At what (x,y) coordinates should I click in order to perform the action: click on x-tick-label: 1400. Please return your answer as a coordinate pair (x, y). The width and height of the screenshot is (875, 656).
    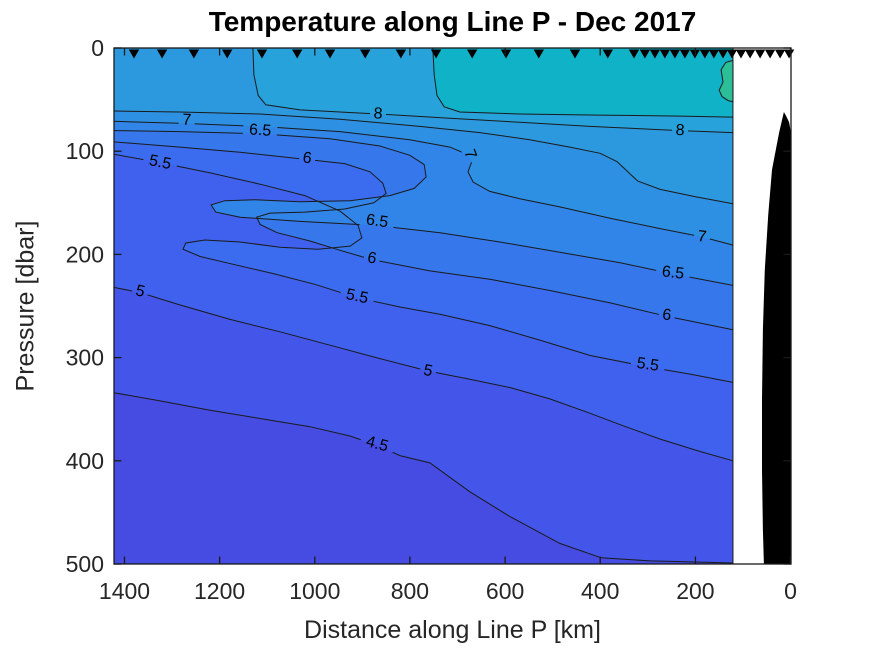
    Looking at the image, I should click on (124, 591).